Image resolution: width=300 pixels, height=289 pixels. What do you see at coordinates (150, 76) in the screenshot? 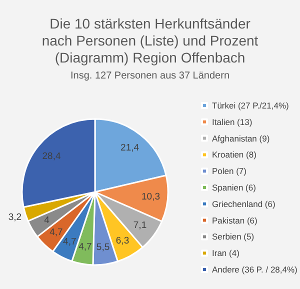
I see `chart-subtitle: Insg. 127 Personen aus 37 Ländern` at bounding box center [150, 76].